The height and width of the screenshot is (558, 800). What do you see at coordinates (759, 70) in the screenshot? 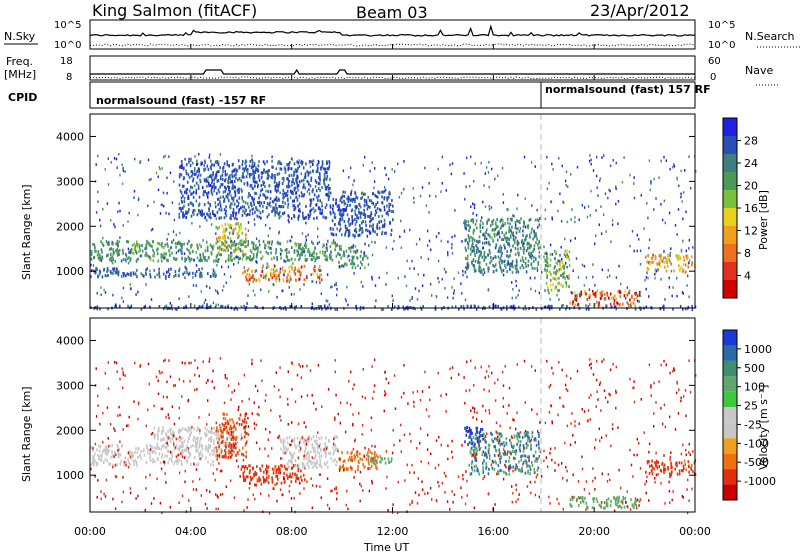
I see `nave-label: Nave` at bounding box center [759, 70].